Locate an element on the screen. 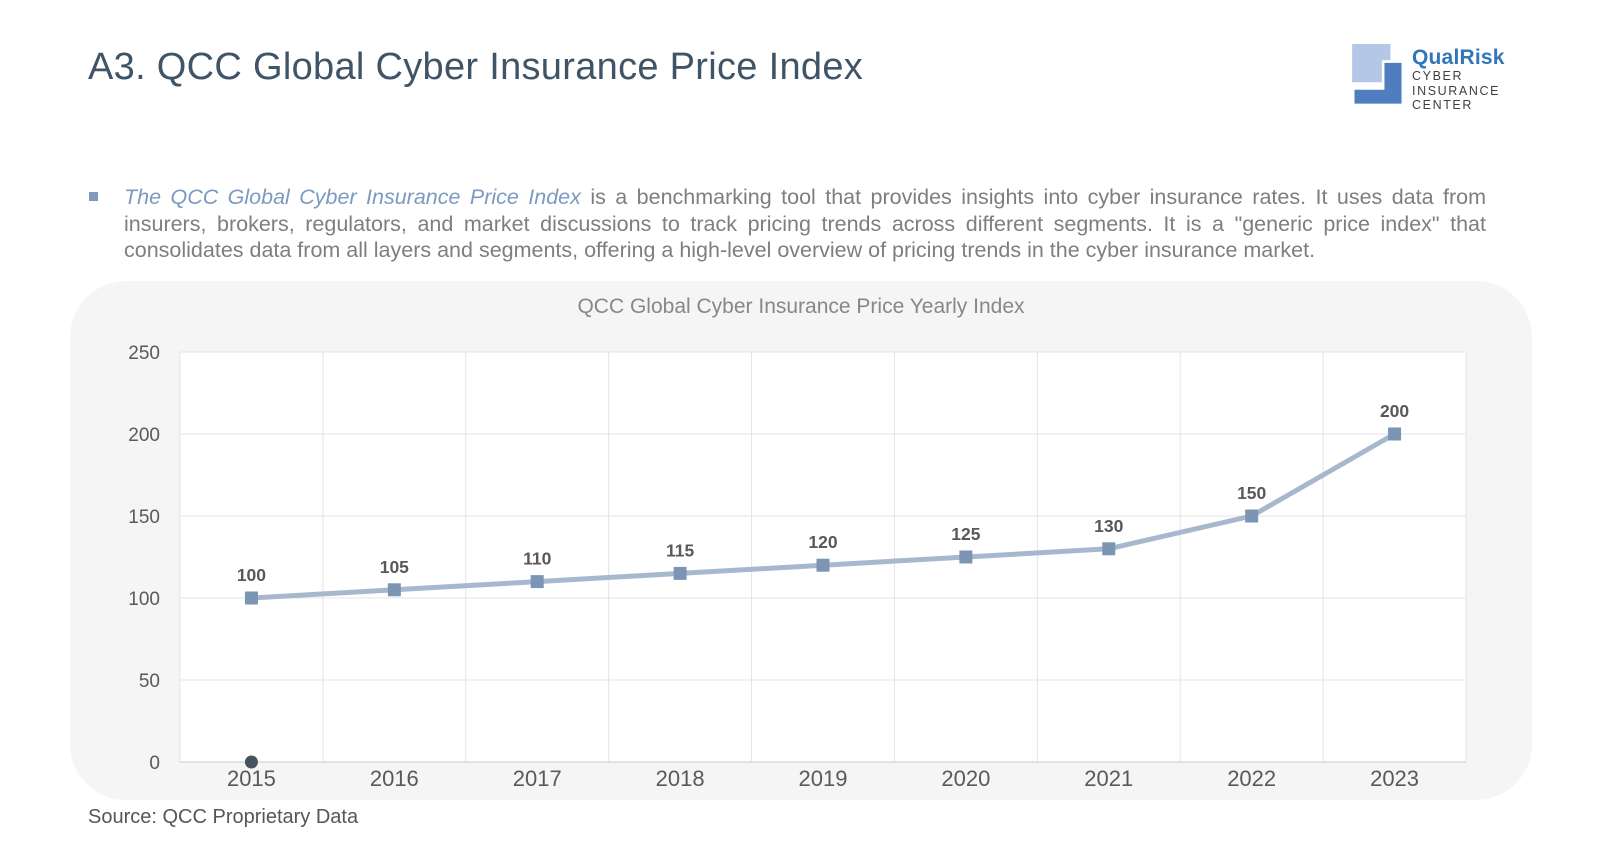  logo-mark-dark-step is located at coordinates (1378, 83).